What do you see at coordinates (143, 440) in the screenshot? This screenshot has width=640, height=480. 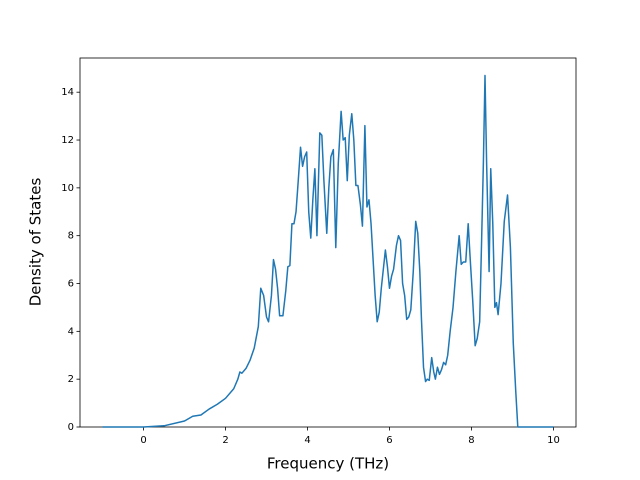 I see `x-tick-label: 0` at bounding box center [143, 440].